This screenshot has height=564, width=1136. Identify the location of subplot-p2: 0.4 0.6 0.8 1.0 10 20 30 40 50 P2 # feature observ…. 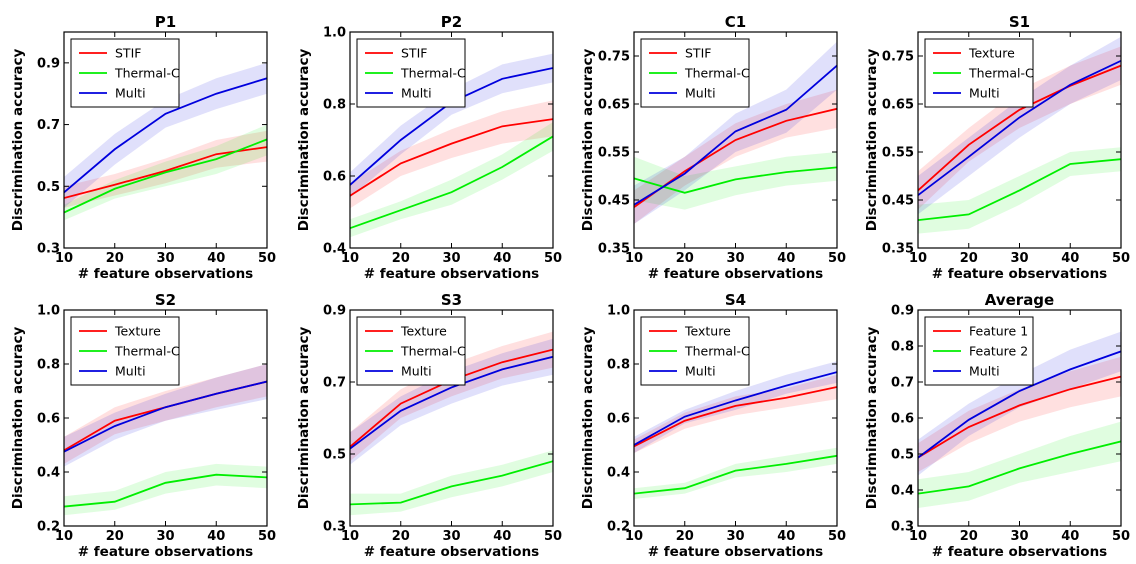
(429, 147).